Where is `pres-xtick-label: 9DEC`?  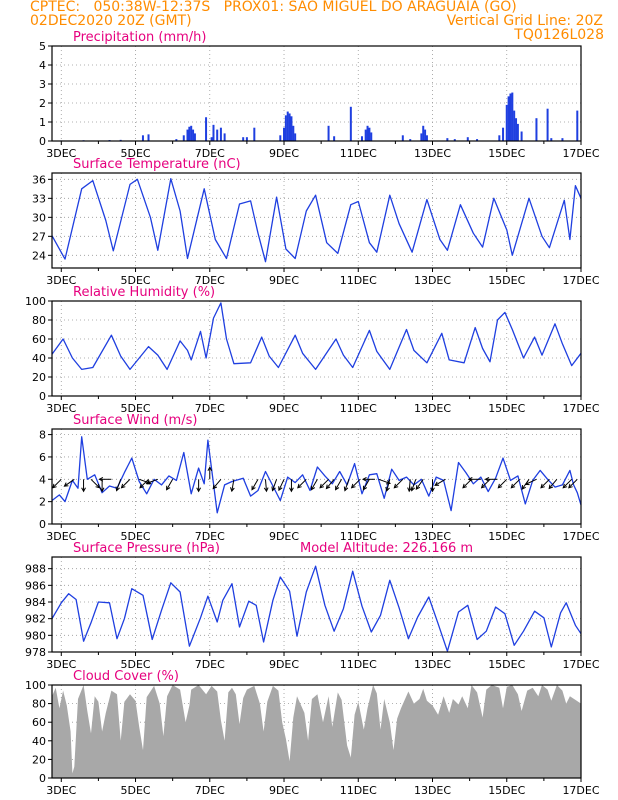
pres-xtick-label: 9DEC is located at coordinates (284, 664).